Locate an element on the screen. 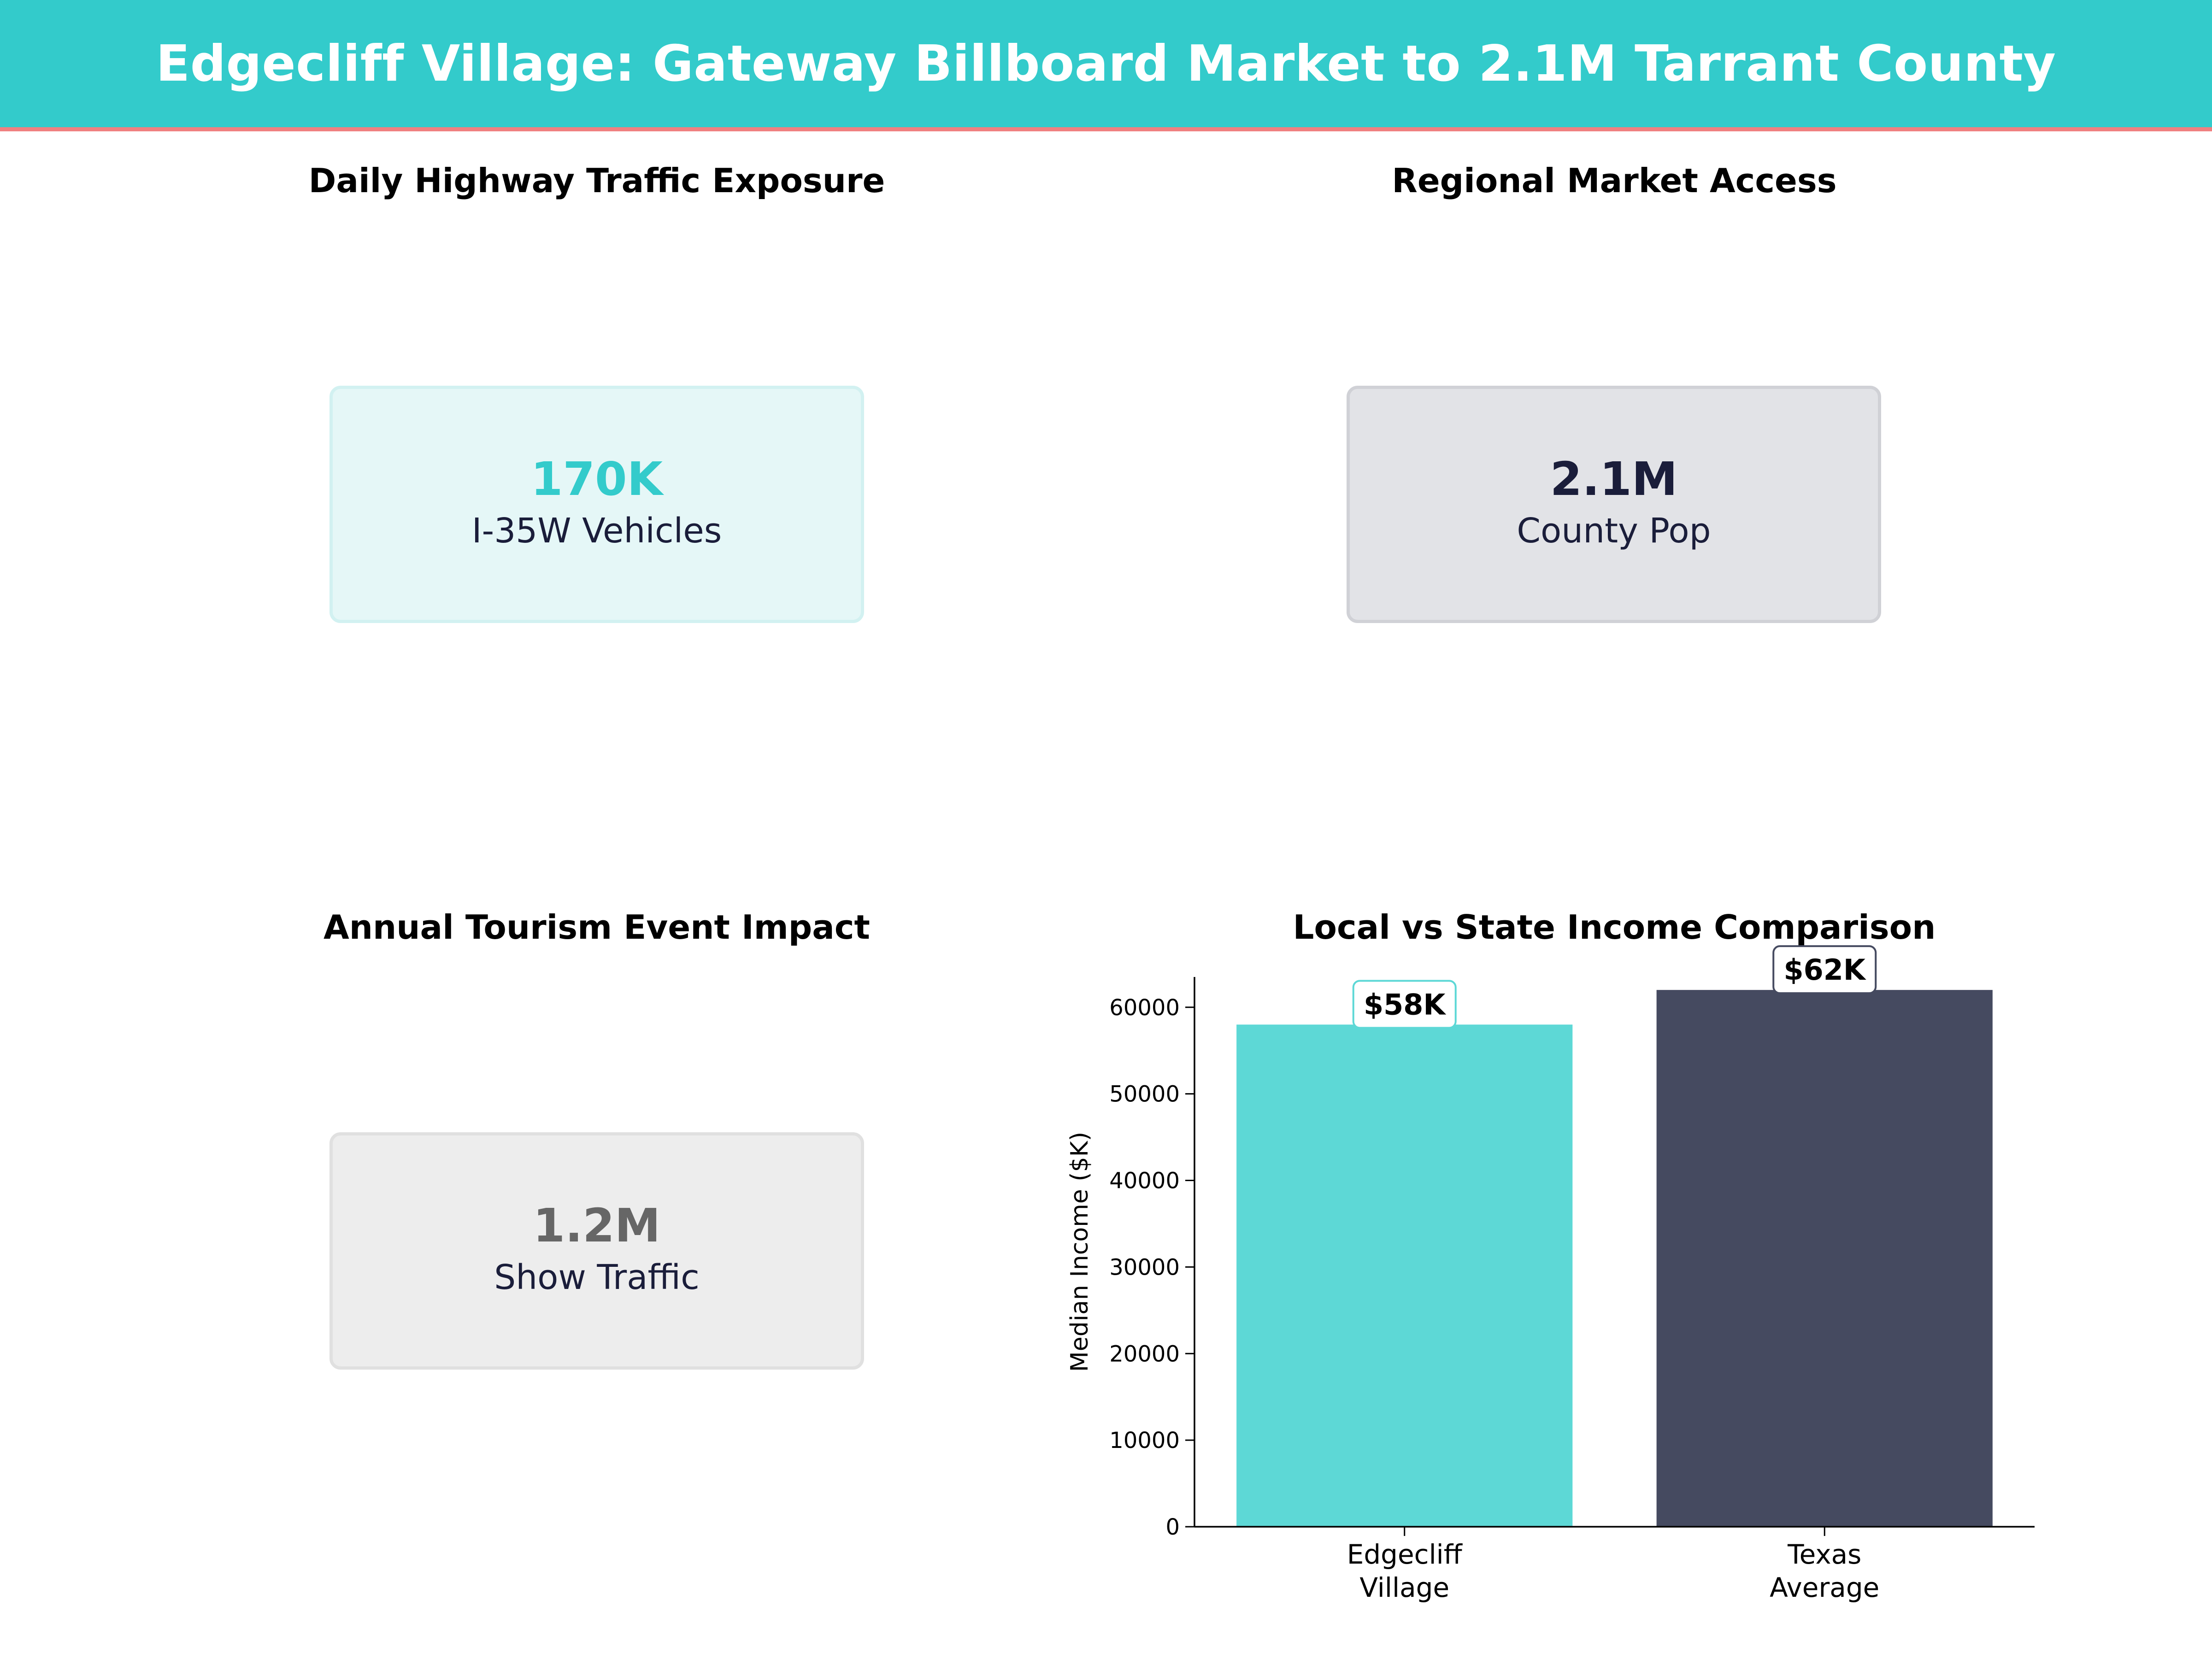 This screenshot has height=1659, width=2212. income-chart-title: Local vs State Income Comparison is located at coordinates (1614, 927).